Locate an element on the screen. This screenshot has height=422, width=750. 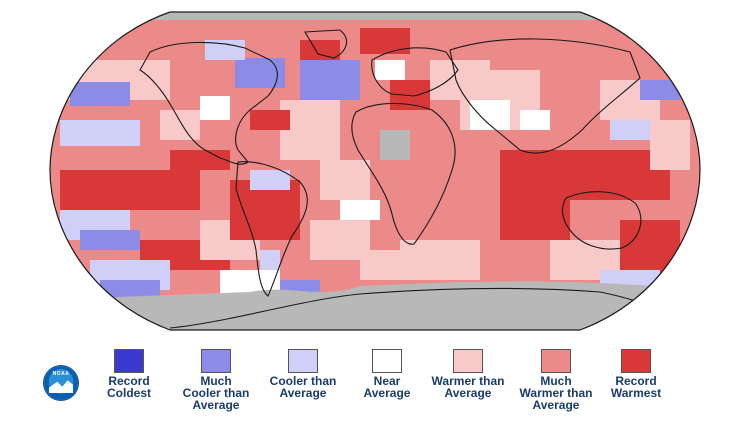
legend-label: Record Warmest is located at coordinates (636, 387).